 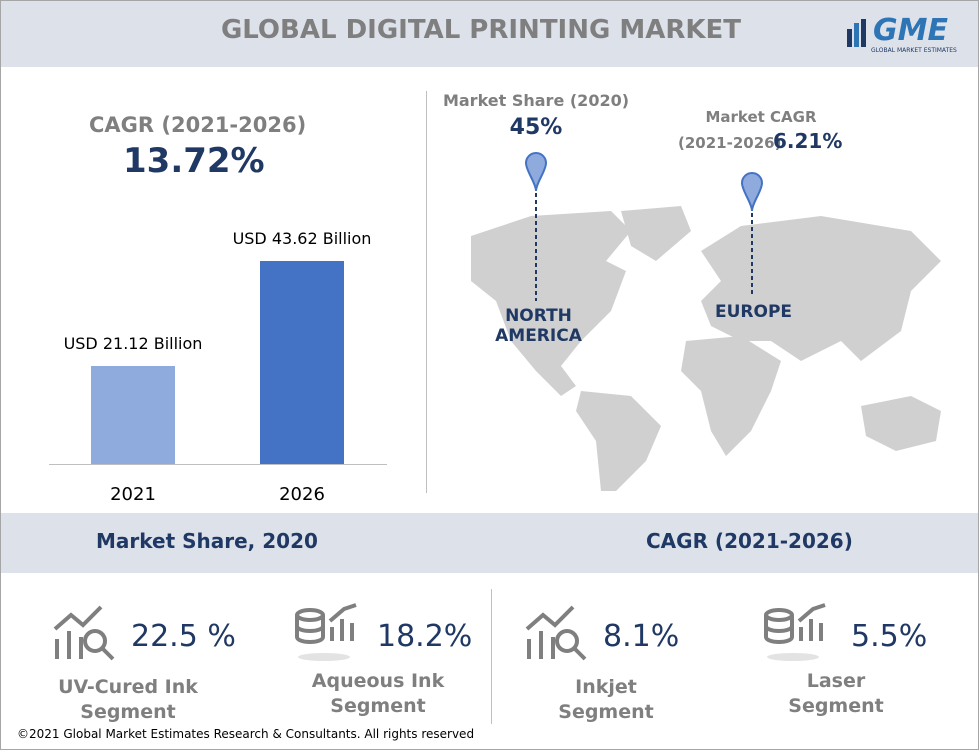 I want to click on eu-value: 6.21%, so click(x=808, y=141).